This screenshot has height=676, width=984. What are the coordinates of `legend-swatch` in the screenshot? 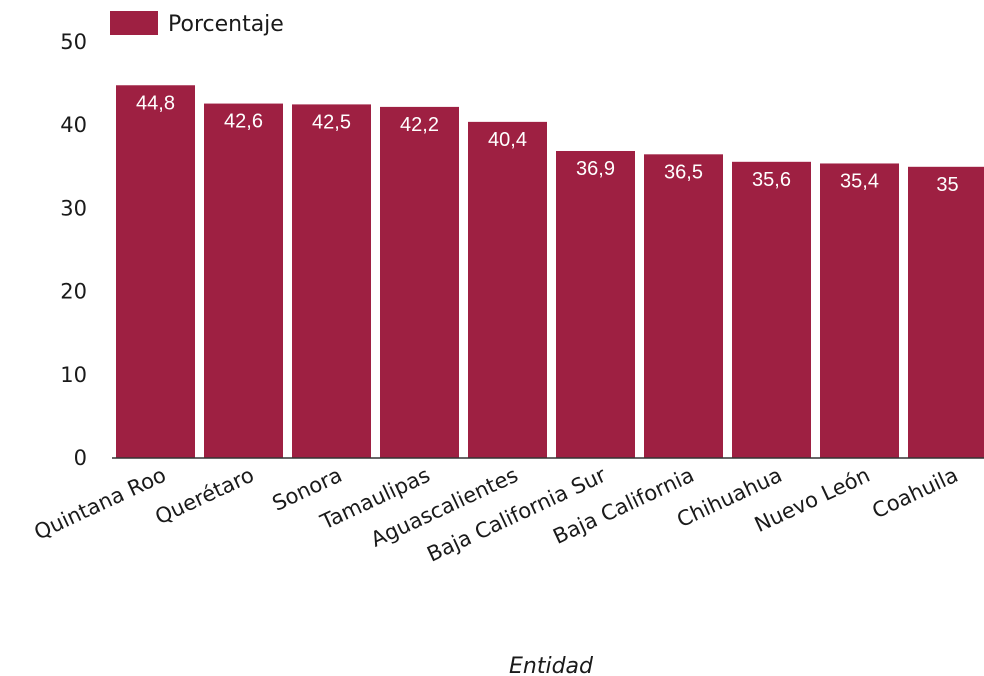 It's located at (134, 23).